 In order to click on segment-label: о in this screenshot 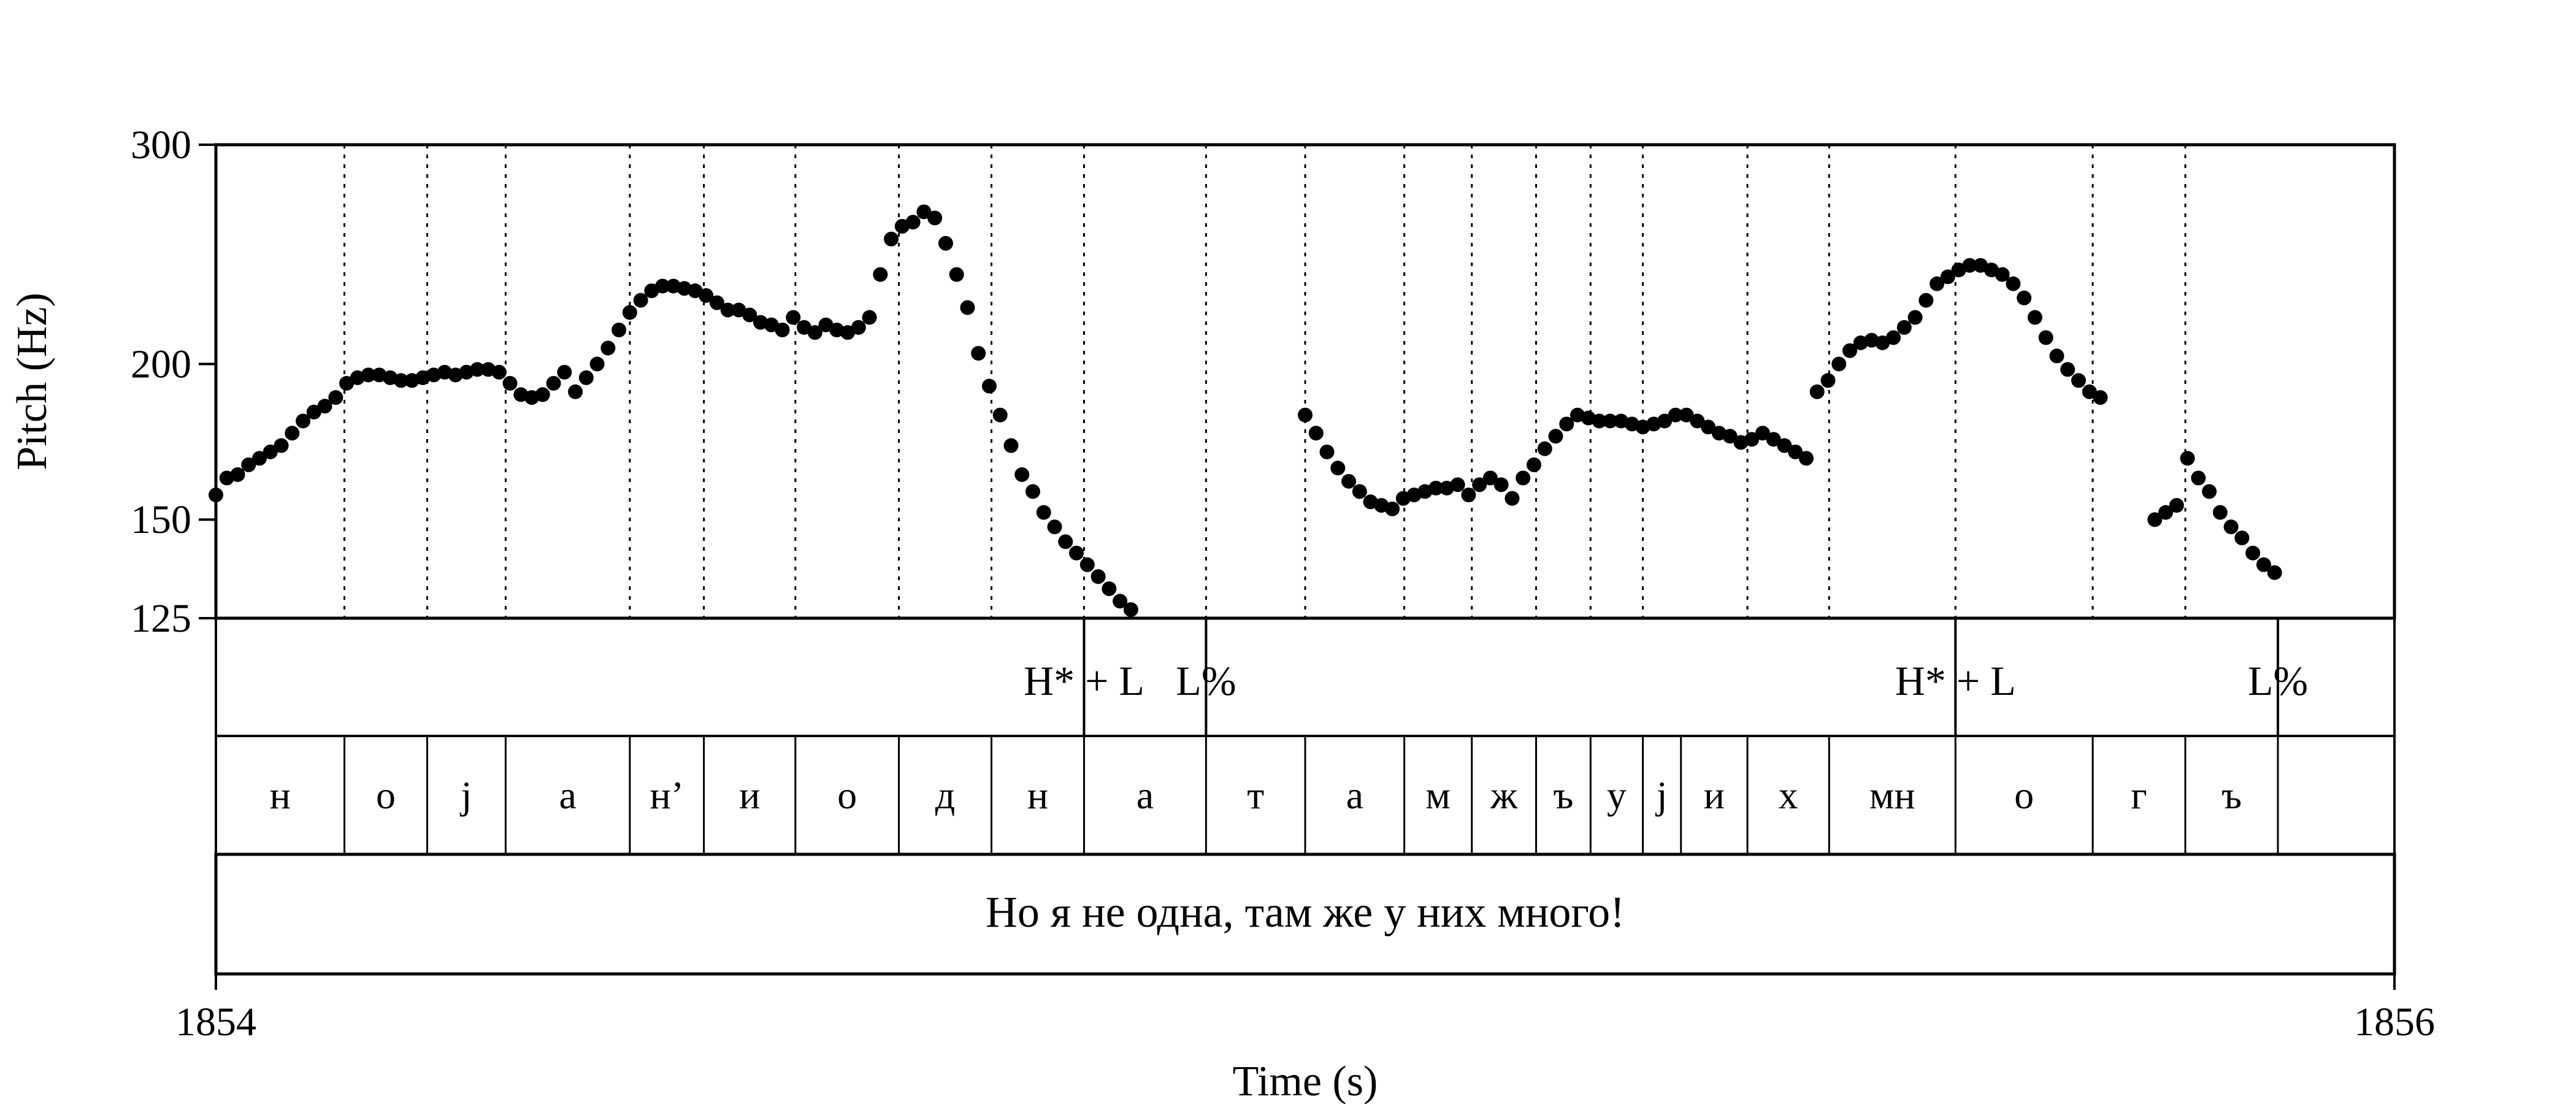, I will do `click(847, 795)`.